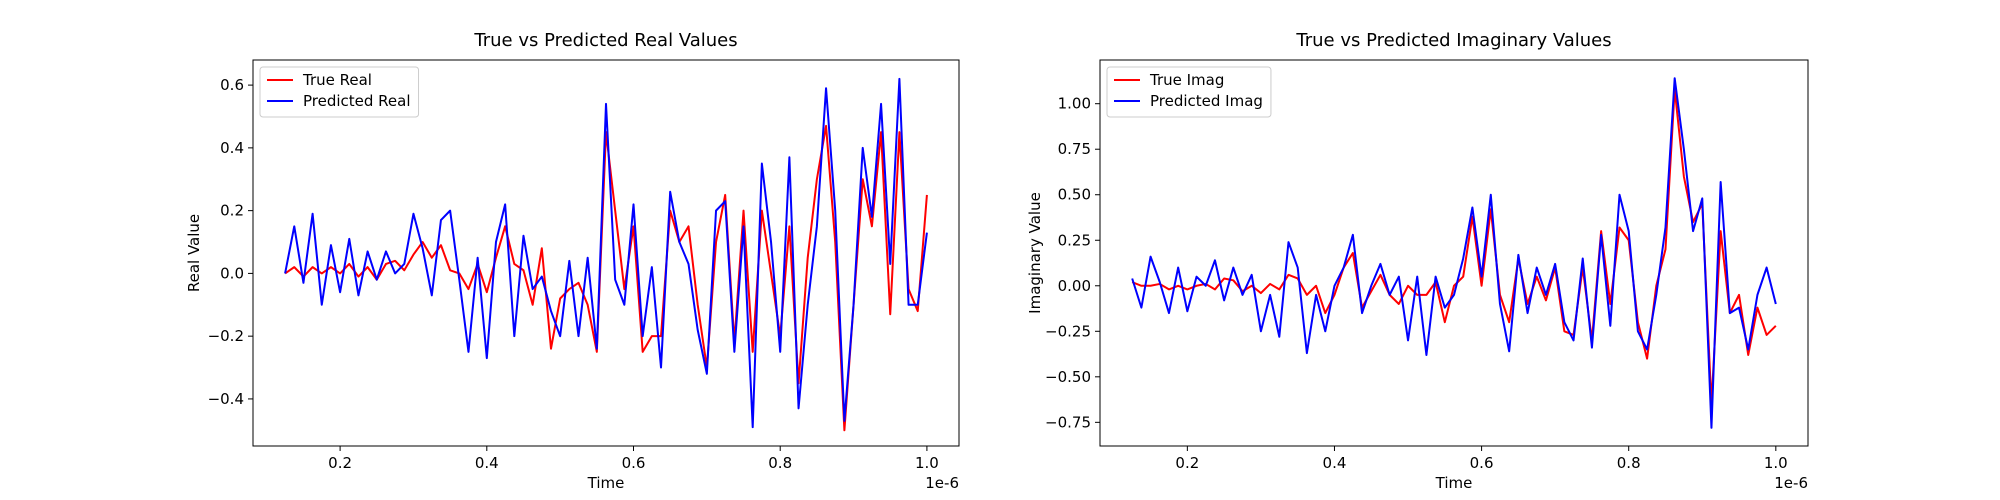 The image size is (2000, 500). What do you see at coordinates (194, 253) in the screenshot?
I see `y-axis-label: Real Value` at bounding box center [194, 253].